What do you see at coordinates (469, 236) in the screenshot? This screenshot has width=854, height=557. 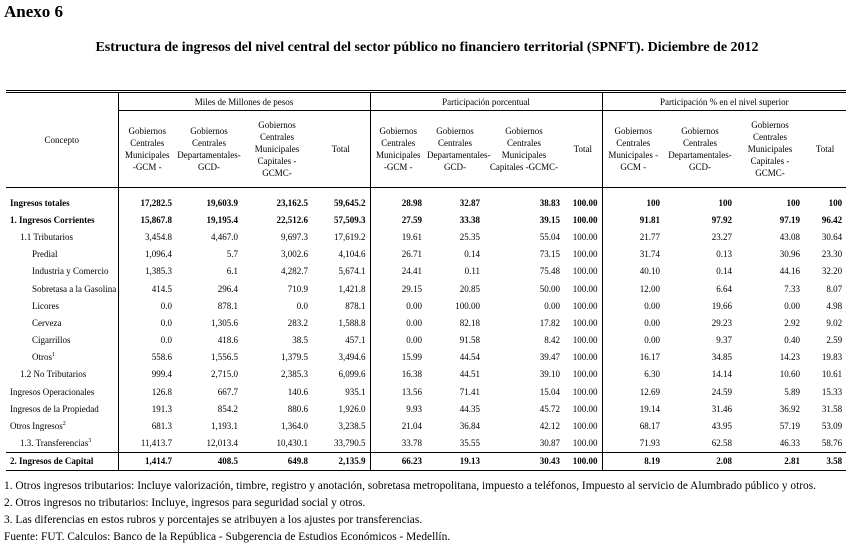 I see `cell-value: 25.35` at bounding box center [469, 236].